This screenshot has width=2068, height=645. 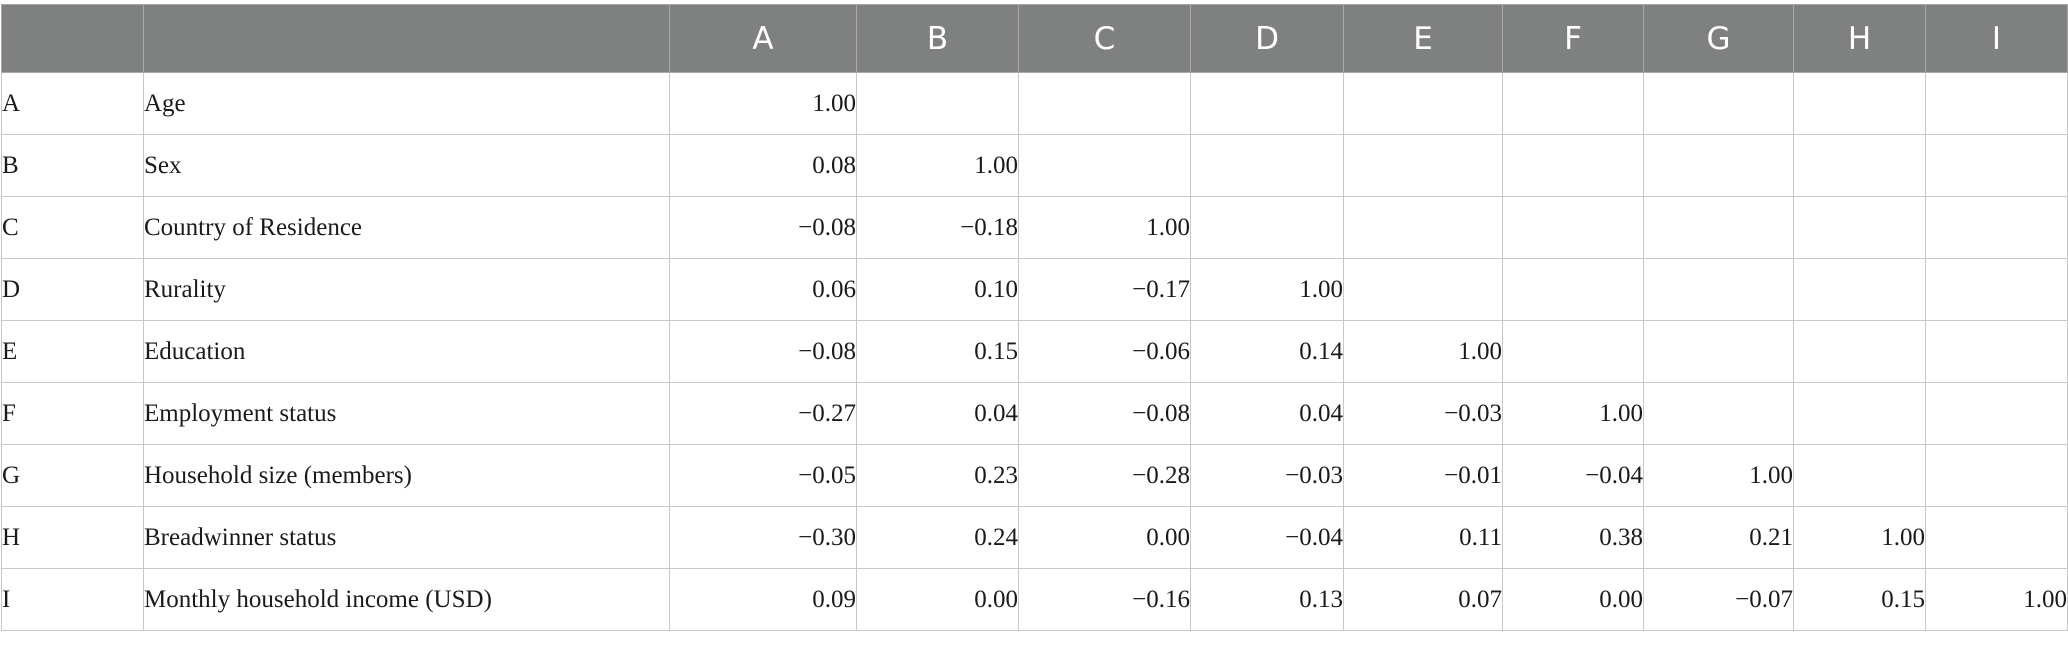 I want to click on column-header-g: G, so click(x=1718, y=38).